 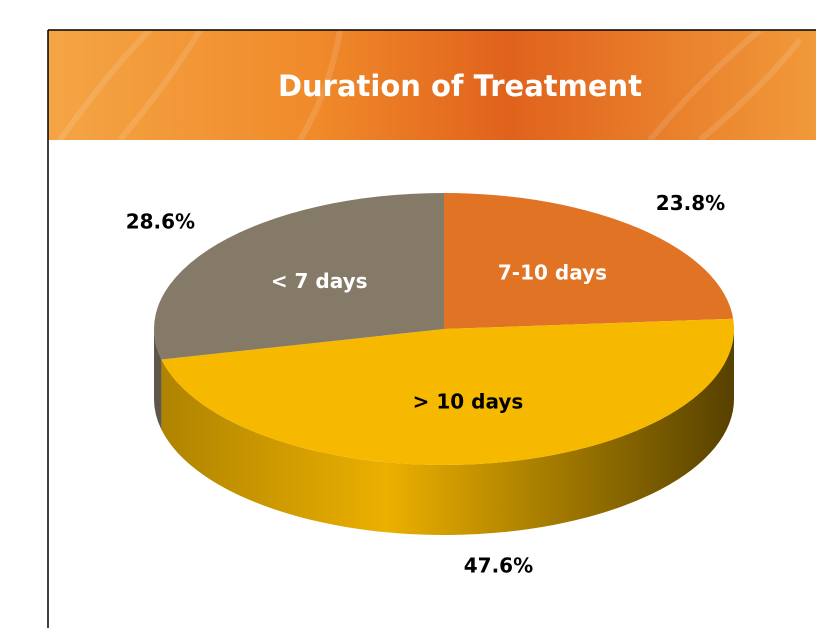 What do you see at coordinates (468, 401) in the screenshot?
I see `slice-label: > 10 days` at bounding box center [468, 401].